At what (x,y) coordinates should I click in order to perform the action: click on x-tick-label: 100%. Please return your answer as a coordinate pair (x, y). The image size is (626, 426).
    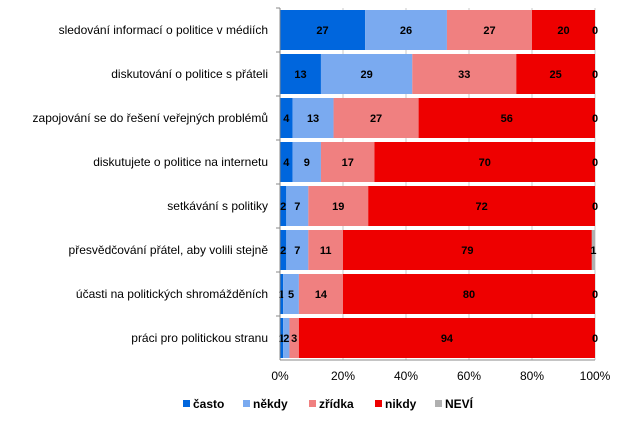
    Looking at the image, I should click on (595, 376).